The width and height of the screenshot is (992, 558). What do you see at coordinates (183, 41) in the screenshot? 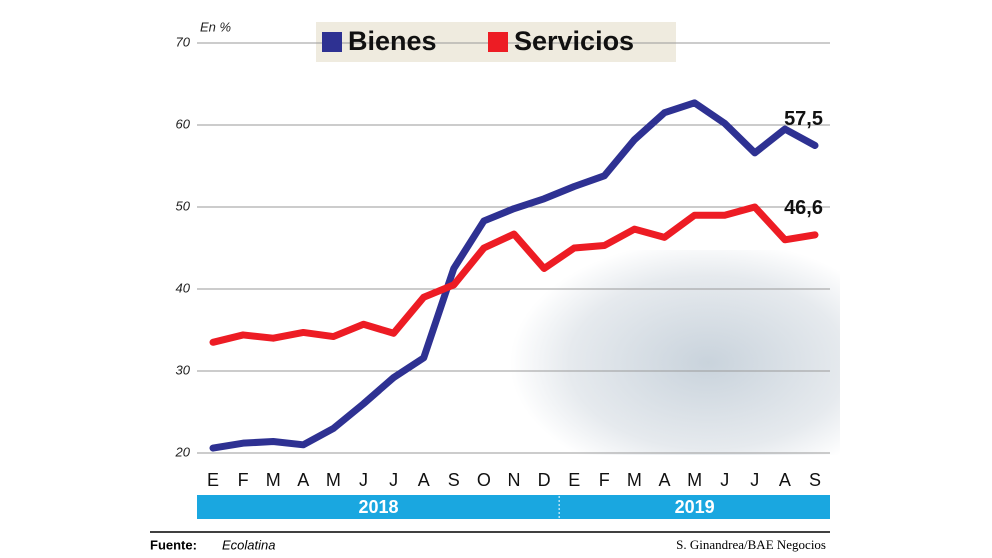
I see `y-tick-label: 70` at bounding box center [183, 41].